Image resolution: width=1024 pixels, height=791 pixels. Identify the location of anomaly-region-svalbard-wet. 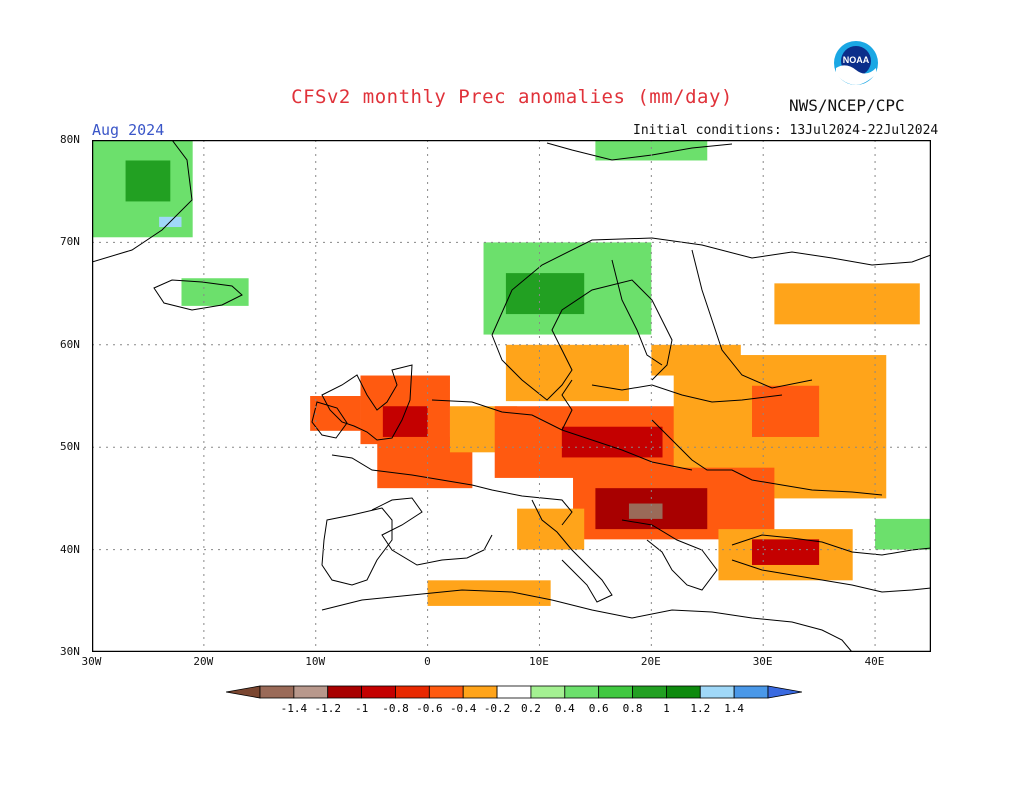
(651, 150).